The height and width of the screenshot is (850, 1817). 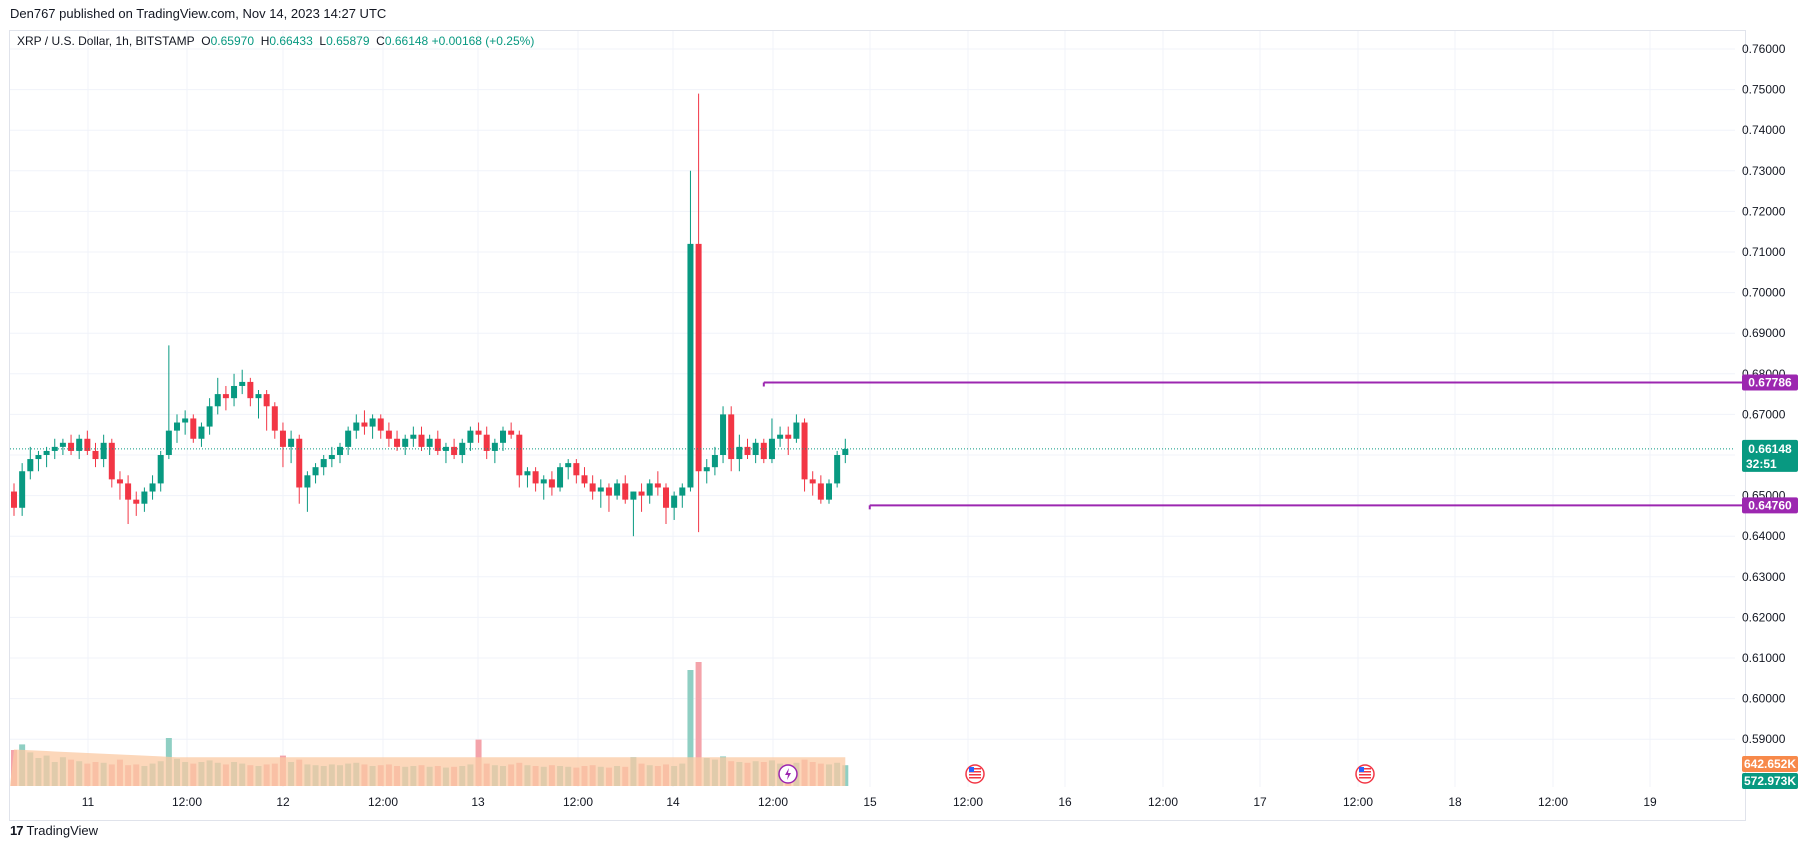 What do you see at coordinates (1764, 617) in the screenshot?
I see `price-tick-label: 0.62000` at bounding box center [1764, 617].